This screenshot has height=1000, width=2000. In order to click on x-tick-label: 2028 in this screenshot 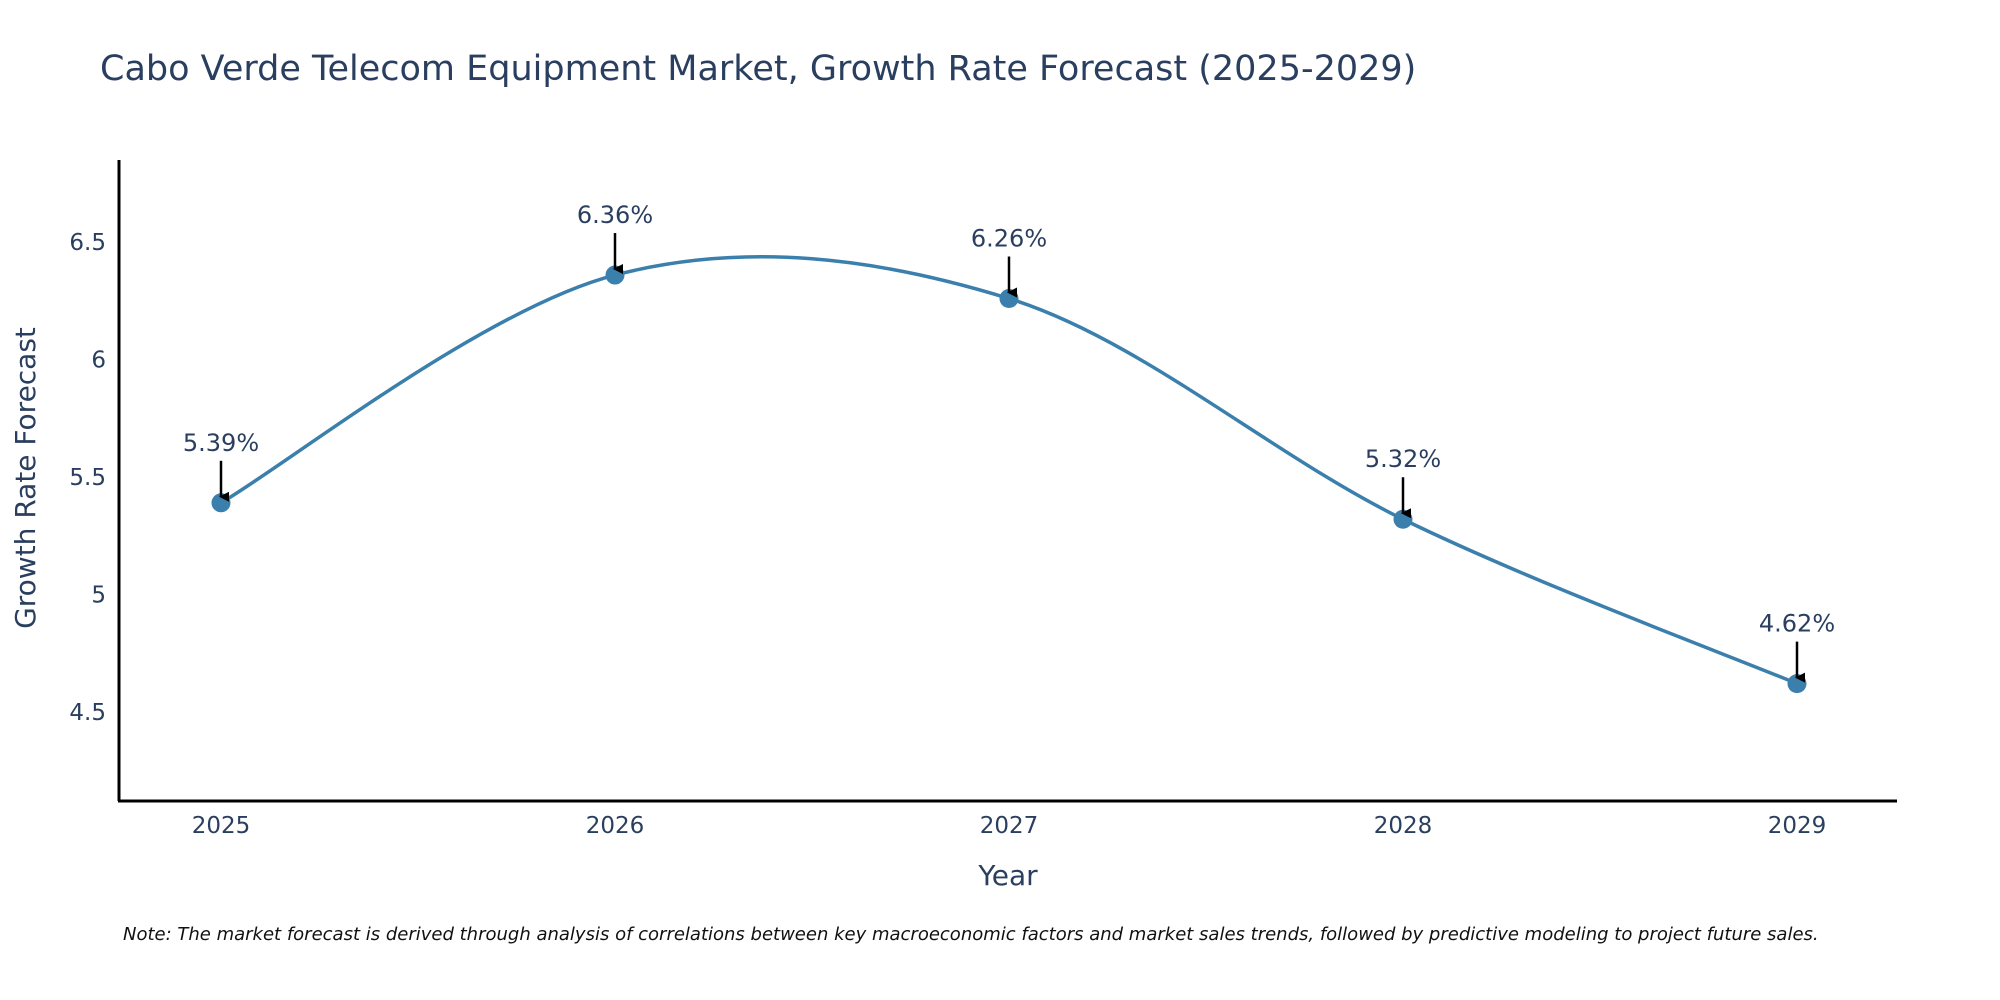, I will do `click(1403, 826)`.